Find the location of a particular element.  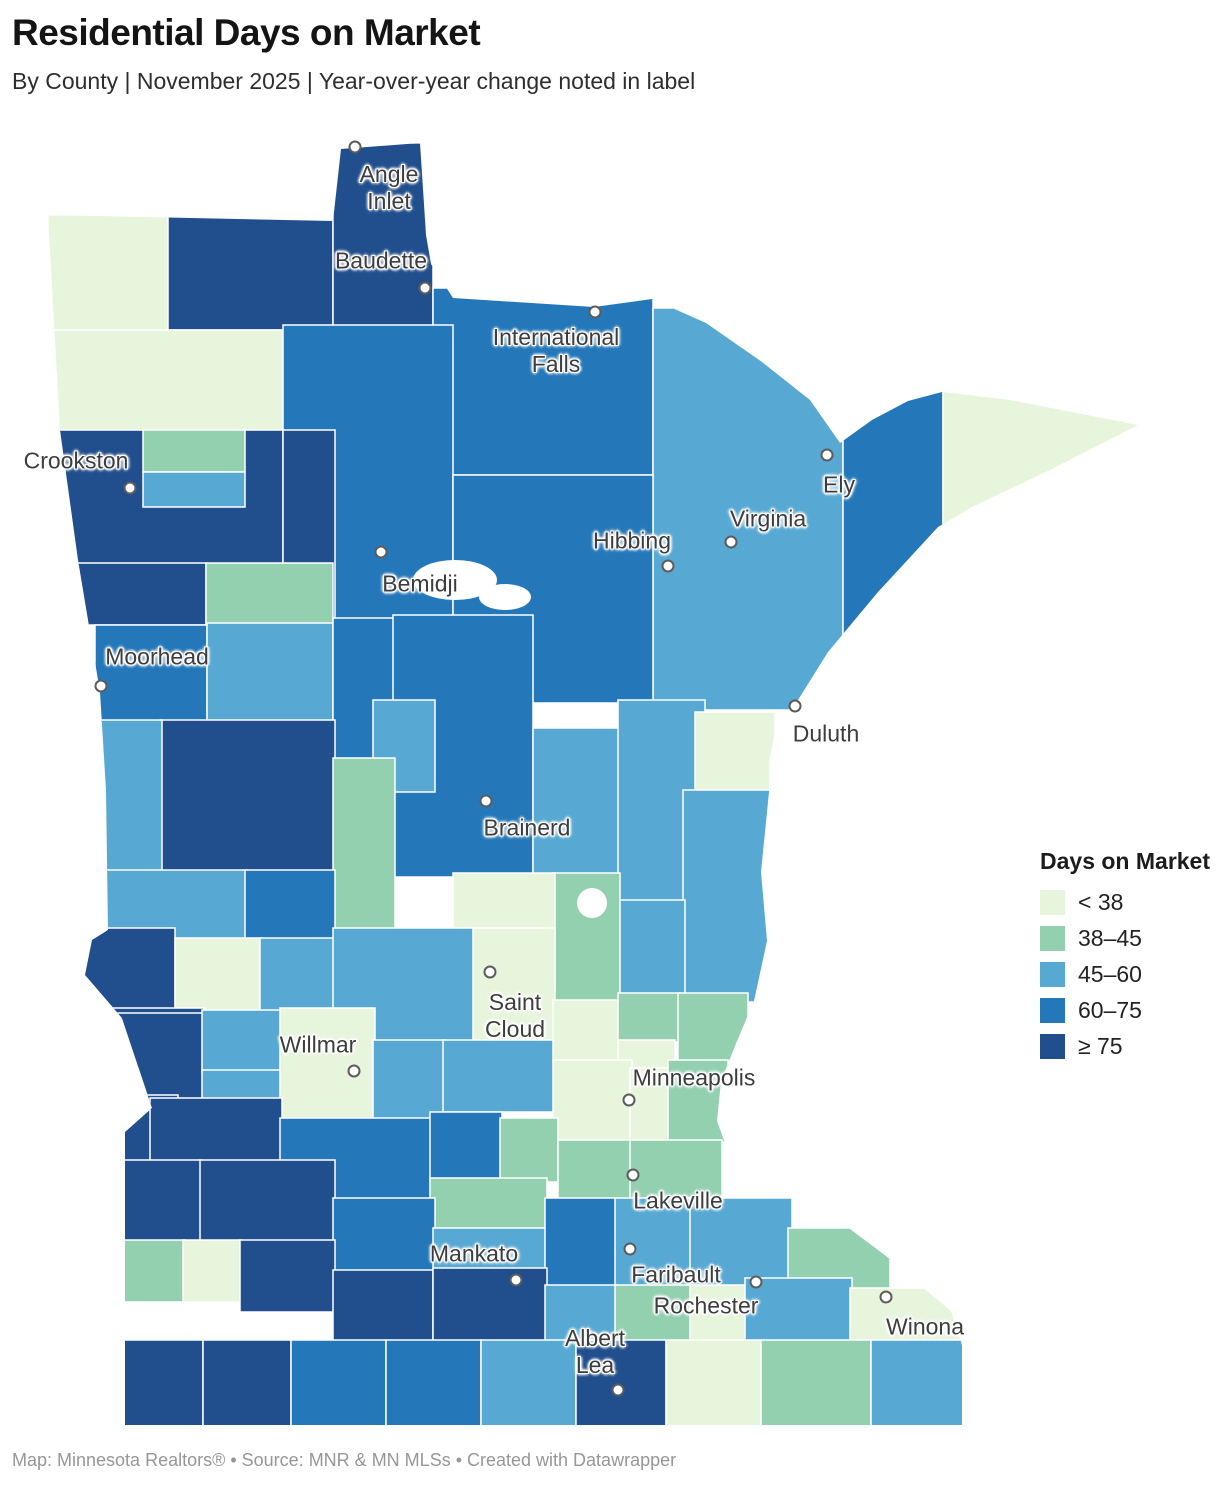

legend-item: 38–45 is located at coordinates (1130, 938).